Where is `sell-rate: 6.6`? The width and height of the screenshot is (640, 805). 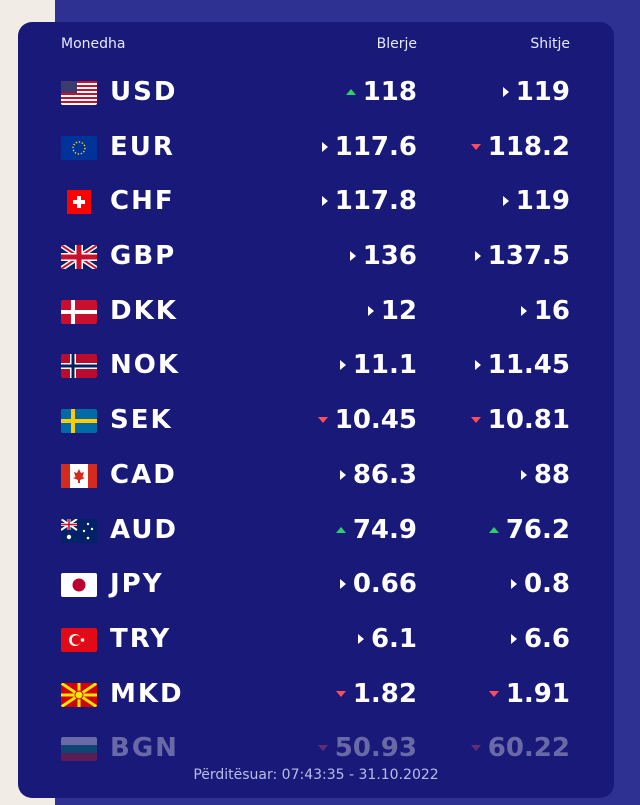
sell-rate: 6.6 is located at coordinates (540, 638).